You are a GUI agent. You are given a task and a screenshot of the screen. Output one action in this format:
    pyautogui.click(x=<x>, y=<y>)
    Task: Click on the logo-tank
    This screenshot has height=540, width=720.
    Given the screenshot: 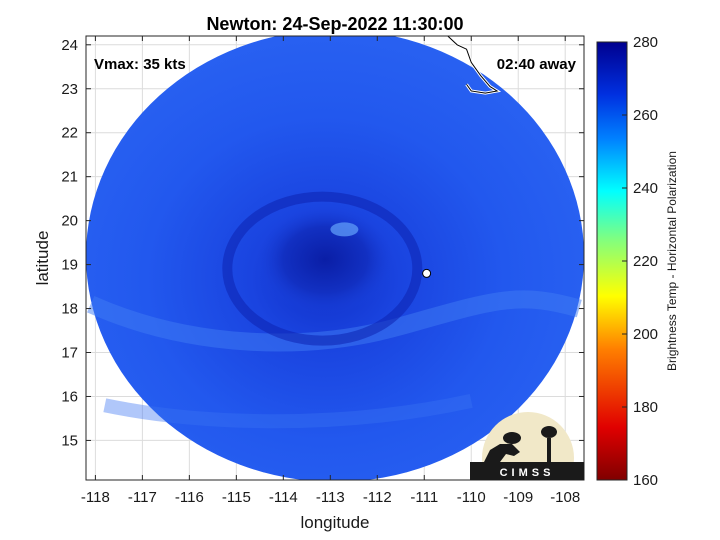 What is the action you would take?
    pyautogui.click(x=549, y=432)
    